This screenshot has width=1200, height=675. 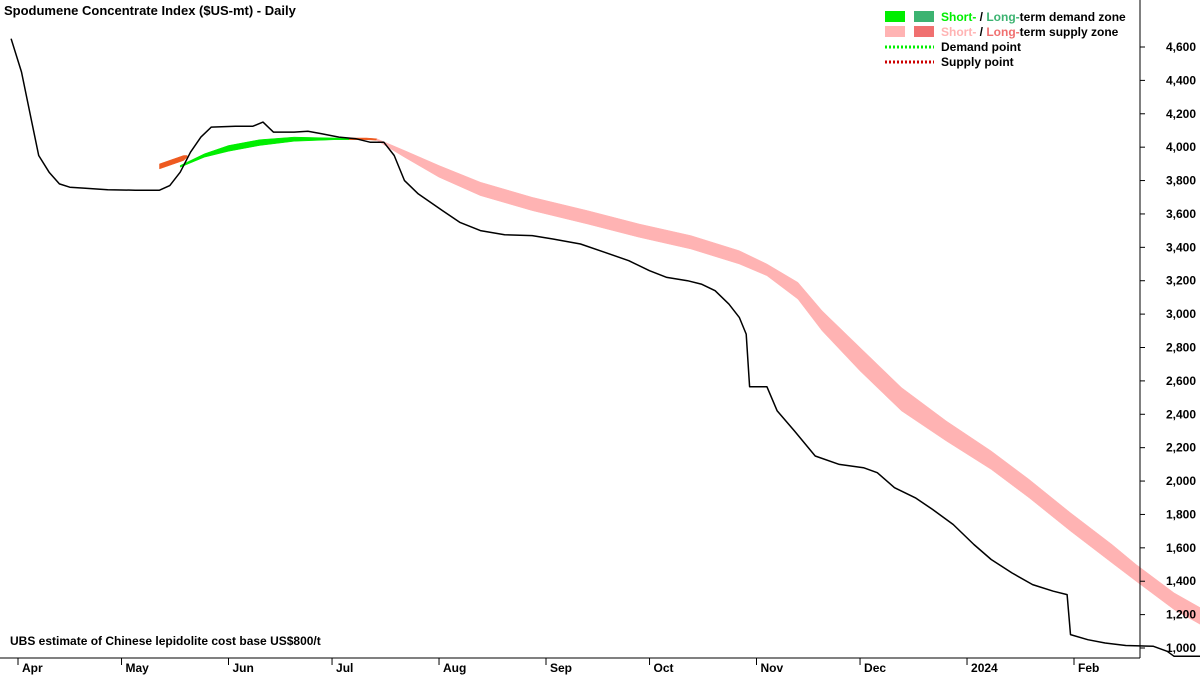 What do you see at coordinates (1181, 448) in the screenshot?
I see `y-tick-label: 2,200` at bounding box center [1181, 448].